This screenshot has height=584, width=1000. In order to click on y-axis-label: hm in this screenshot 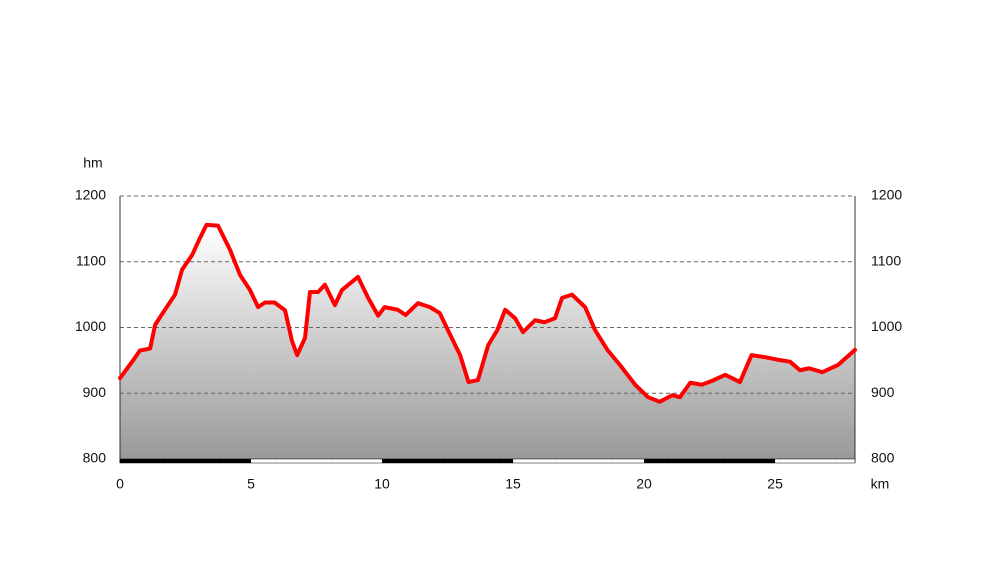, I will do `click(92, 163)`.